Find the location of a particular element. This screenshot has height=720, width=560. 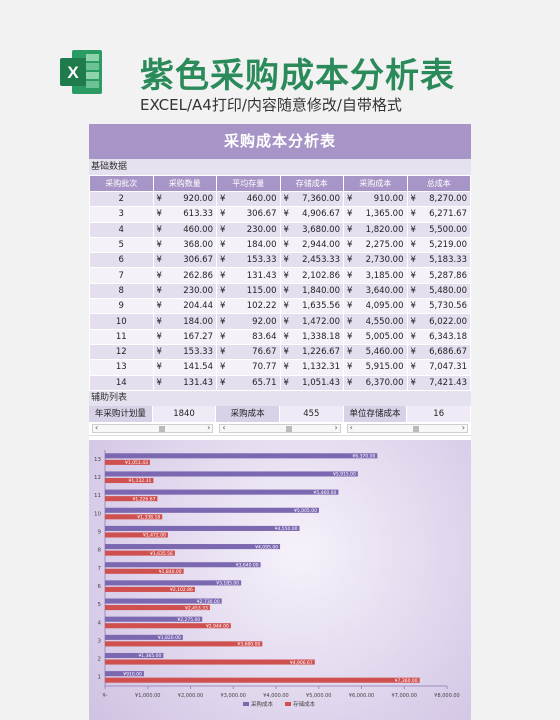

cell-storage: ¥2,102.86 is located at coordinates (311, 275).